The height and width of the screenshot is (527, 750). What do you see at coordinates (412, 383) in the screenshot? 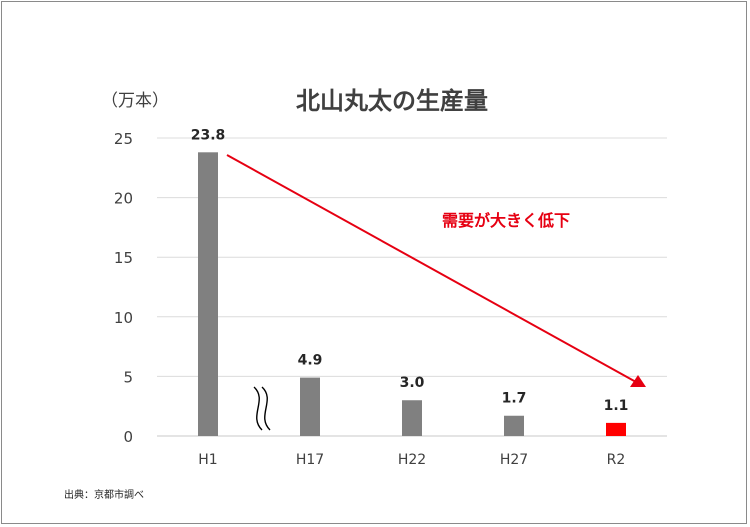
I see `data-label: 3.0` at bounding box center [412, 383].